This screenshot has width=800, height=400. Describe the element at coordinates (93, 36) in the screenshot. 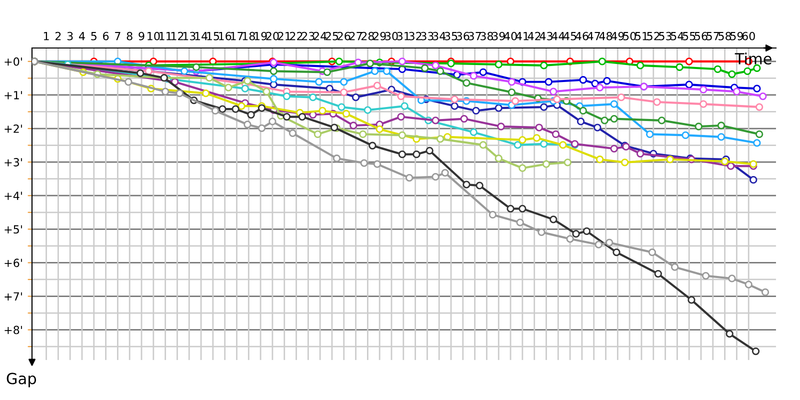

I see `x-tick-label: 5` at that location.